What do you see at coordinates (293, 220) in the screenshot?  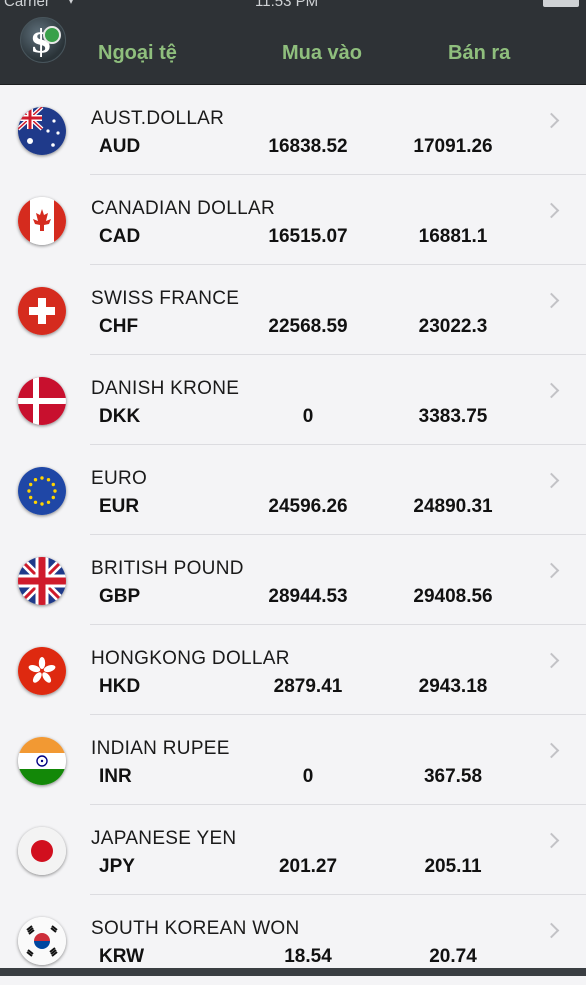 I see `currency-row-cad: CANADIAN DOLLAR CAD 16515.07 16881.1` at bounding box center [293, 220].